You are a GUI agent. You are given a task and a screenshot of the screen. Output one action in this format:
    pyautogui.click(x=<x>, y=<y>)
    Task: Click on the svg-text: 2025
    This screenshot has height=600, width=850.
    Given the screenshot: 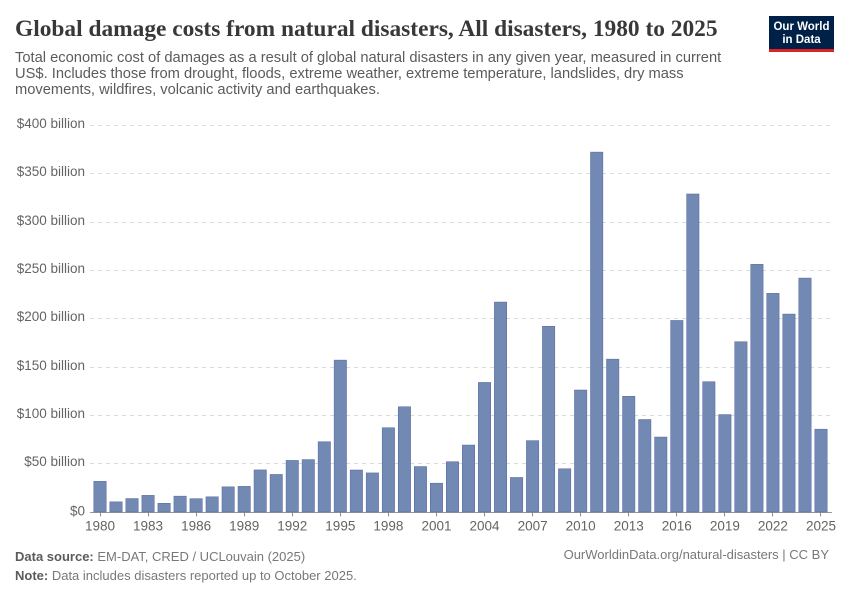 What is the action you would take?
    pyautogui.click(x=821, y=526)
    